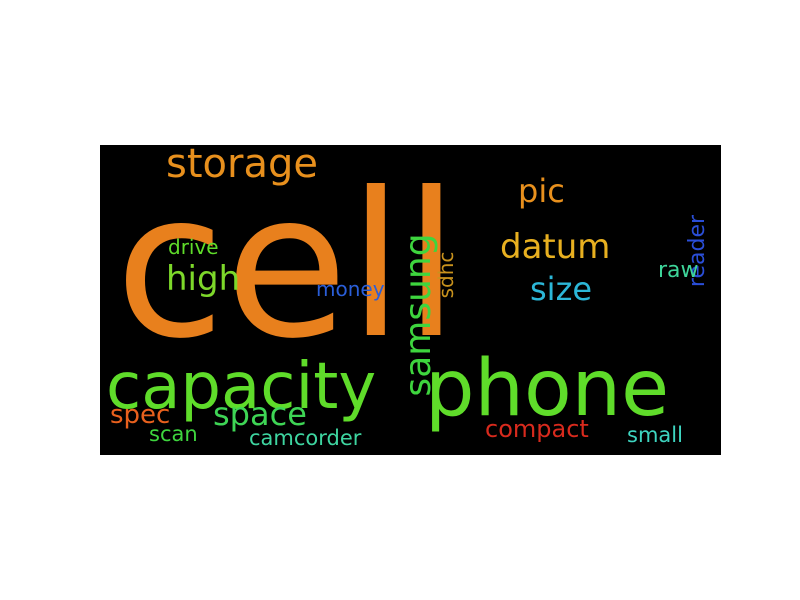 Image resolution: width=800 pixels, height=600 pixels. What do you see at coordinates (305, 438) in the screenshot?
I see `word-camcorder: camcorder` at bounding box center [305, 438].